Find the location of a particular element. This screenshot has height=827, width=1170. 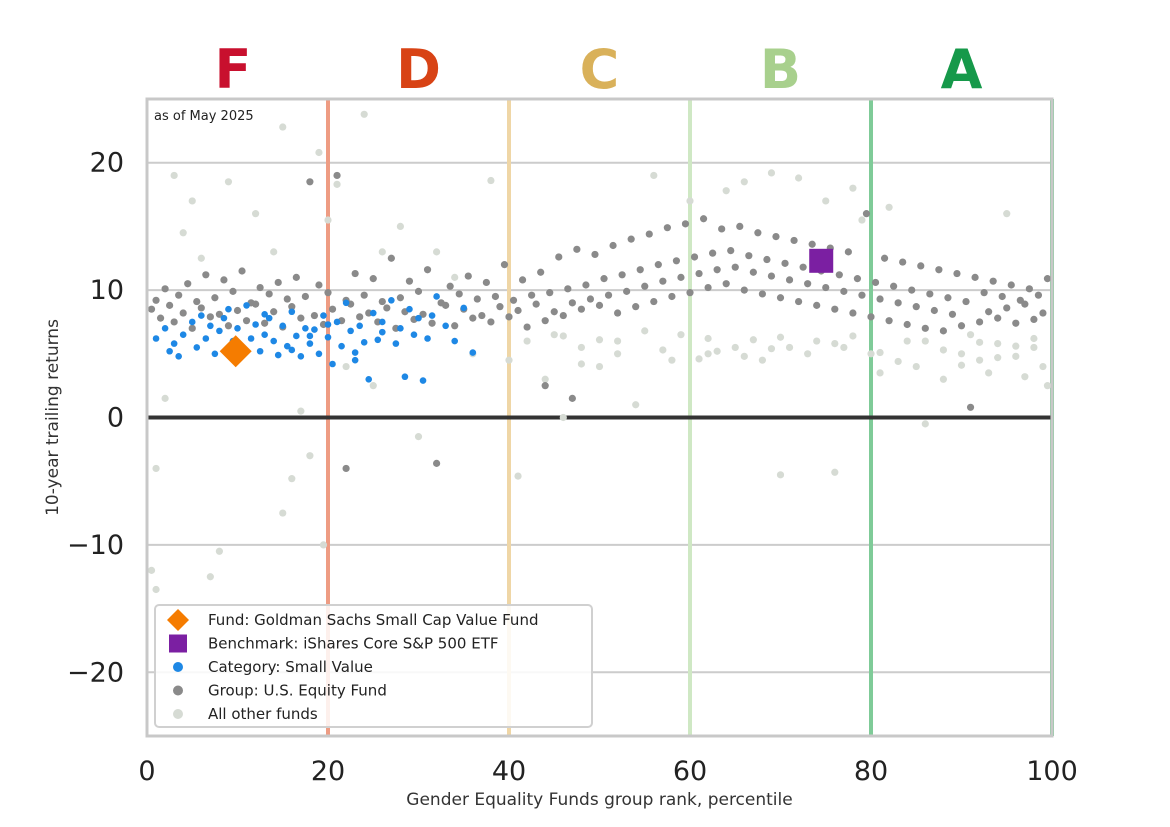

legend-square-icon is located at coordinates (178, 643).